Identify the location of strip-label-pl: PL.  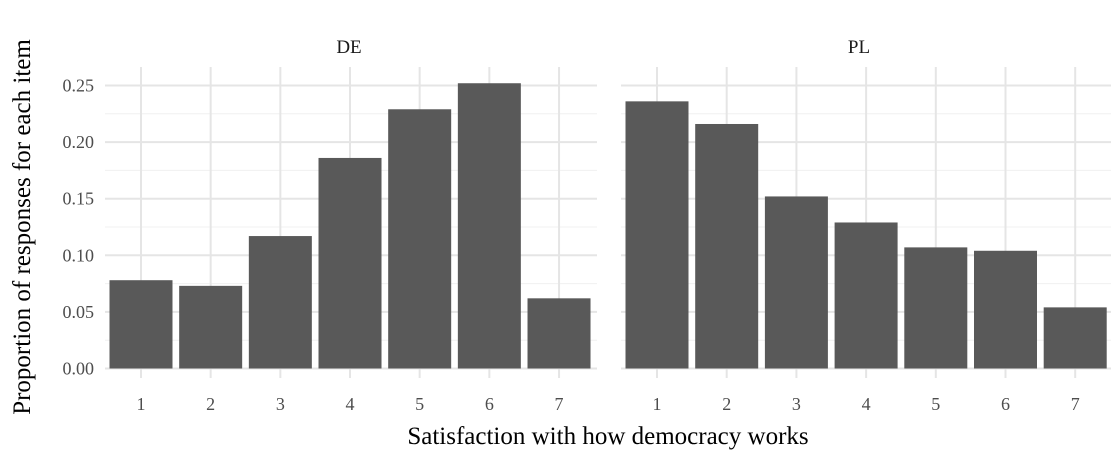
(859, 47).